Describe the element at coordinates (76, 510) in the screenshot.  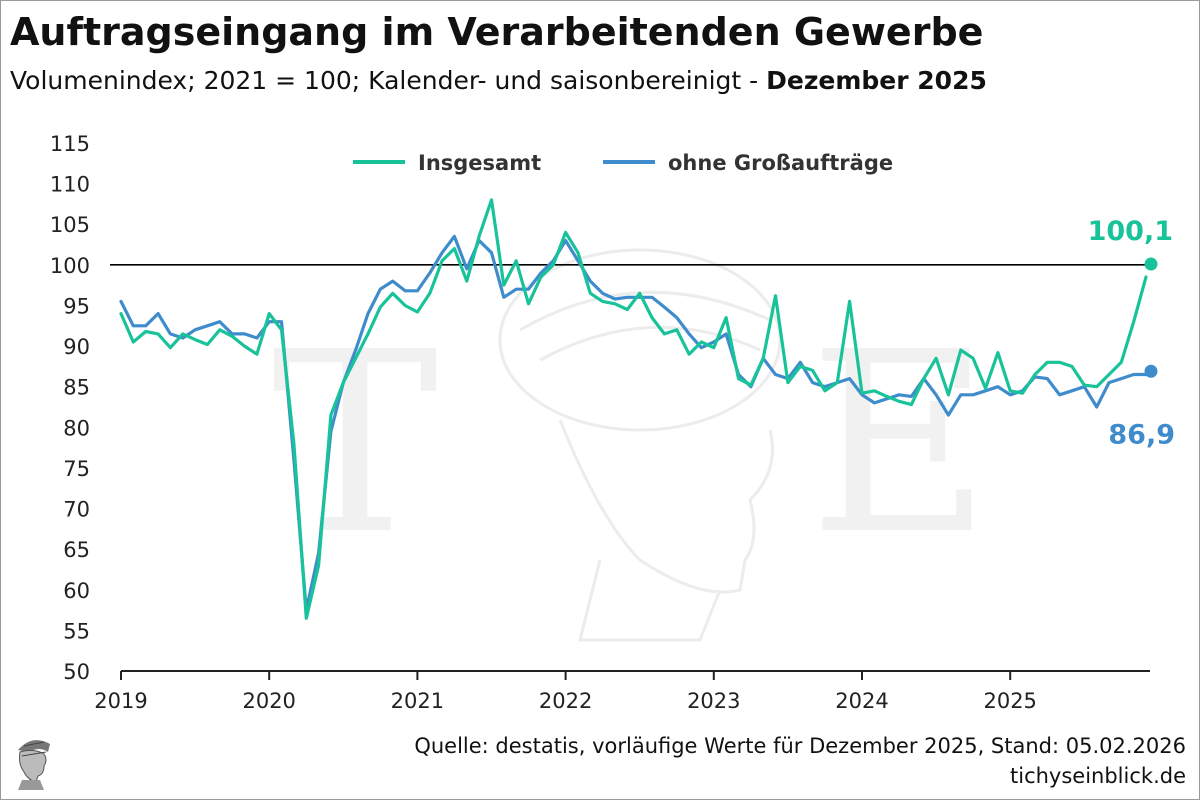
I see `y-tick-label: 70` at that location.